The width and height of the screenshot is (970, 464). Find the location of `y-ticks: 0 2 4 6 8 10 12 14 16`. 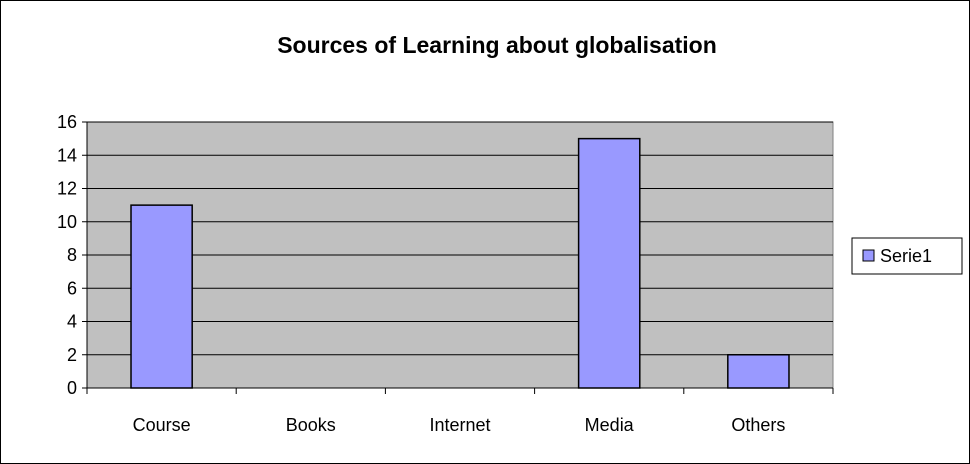

y-ticks: 0 2 4 6 8 10 12 14 16 is located at coordinates (72, 255).